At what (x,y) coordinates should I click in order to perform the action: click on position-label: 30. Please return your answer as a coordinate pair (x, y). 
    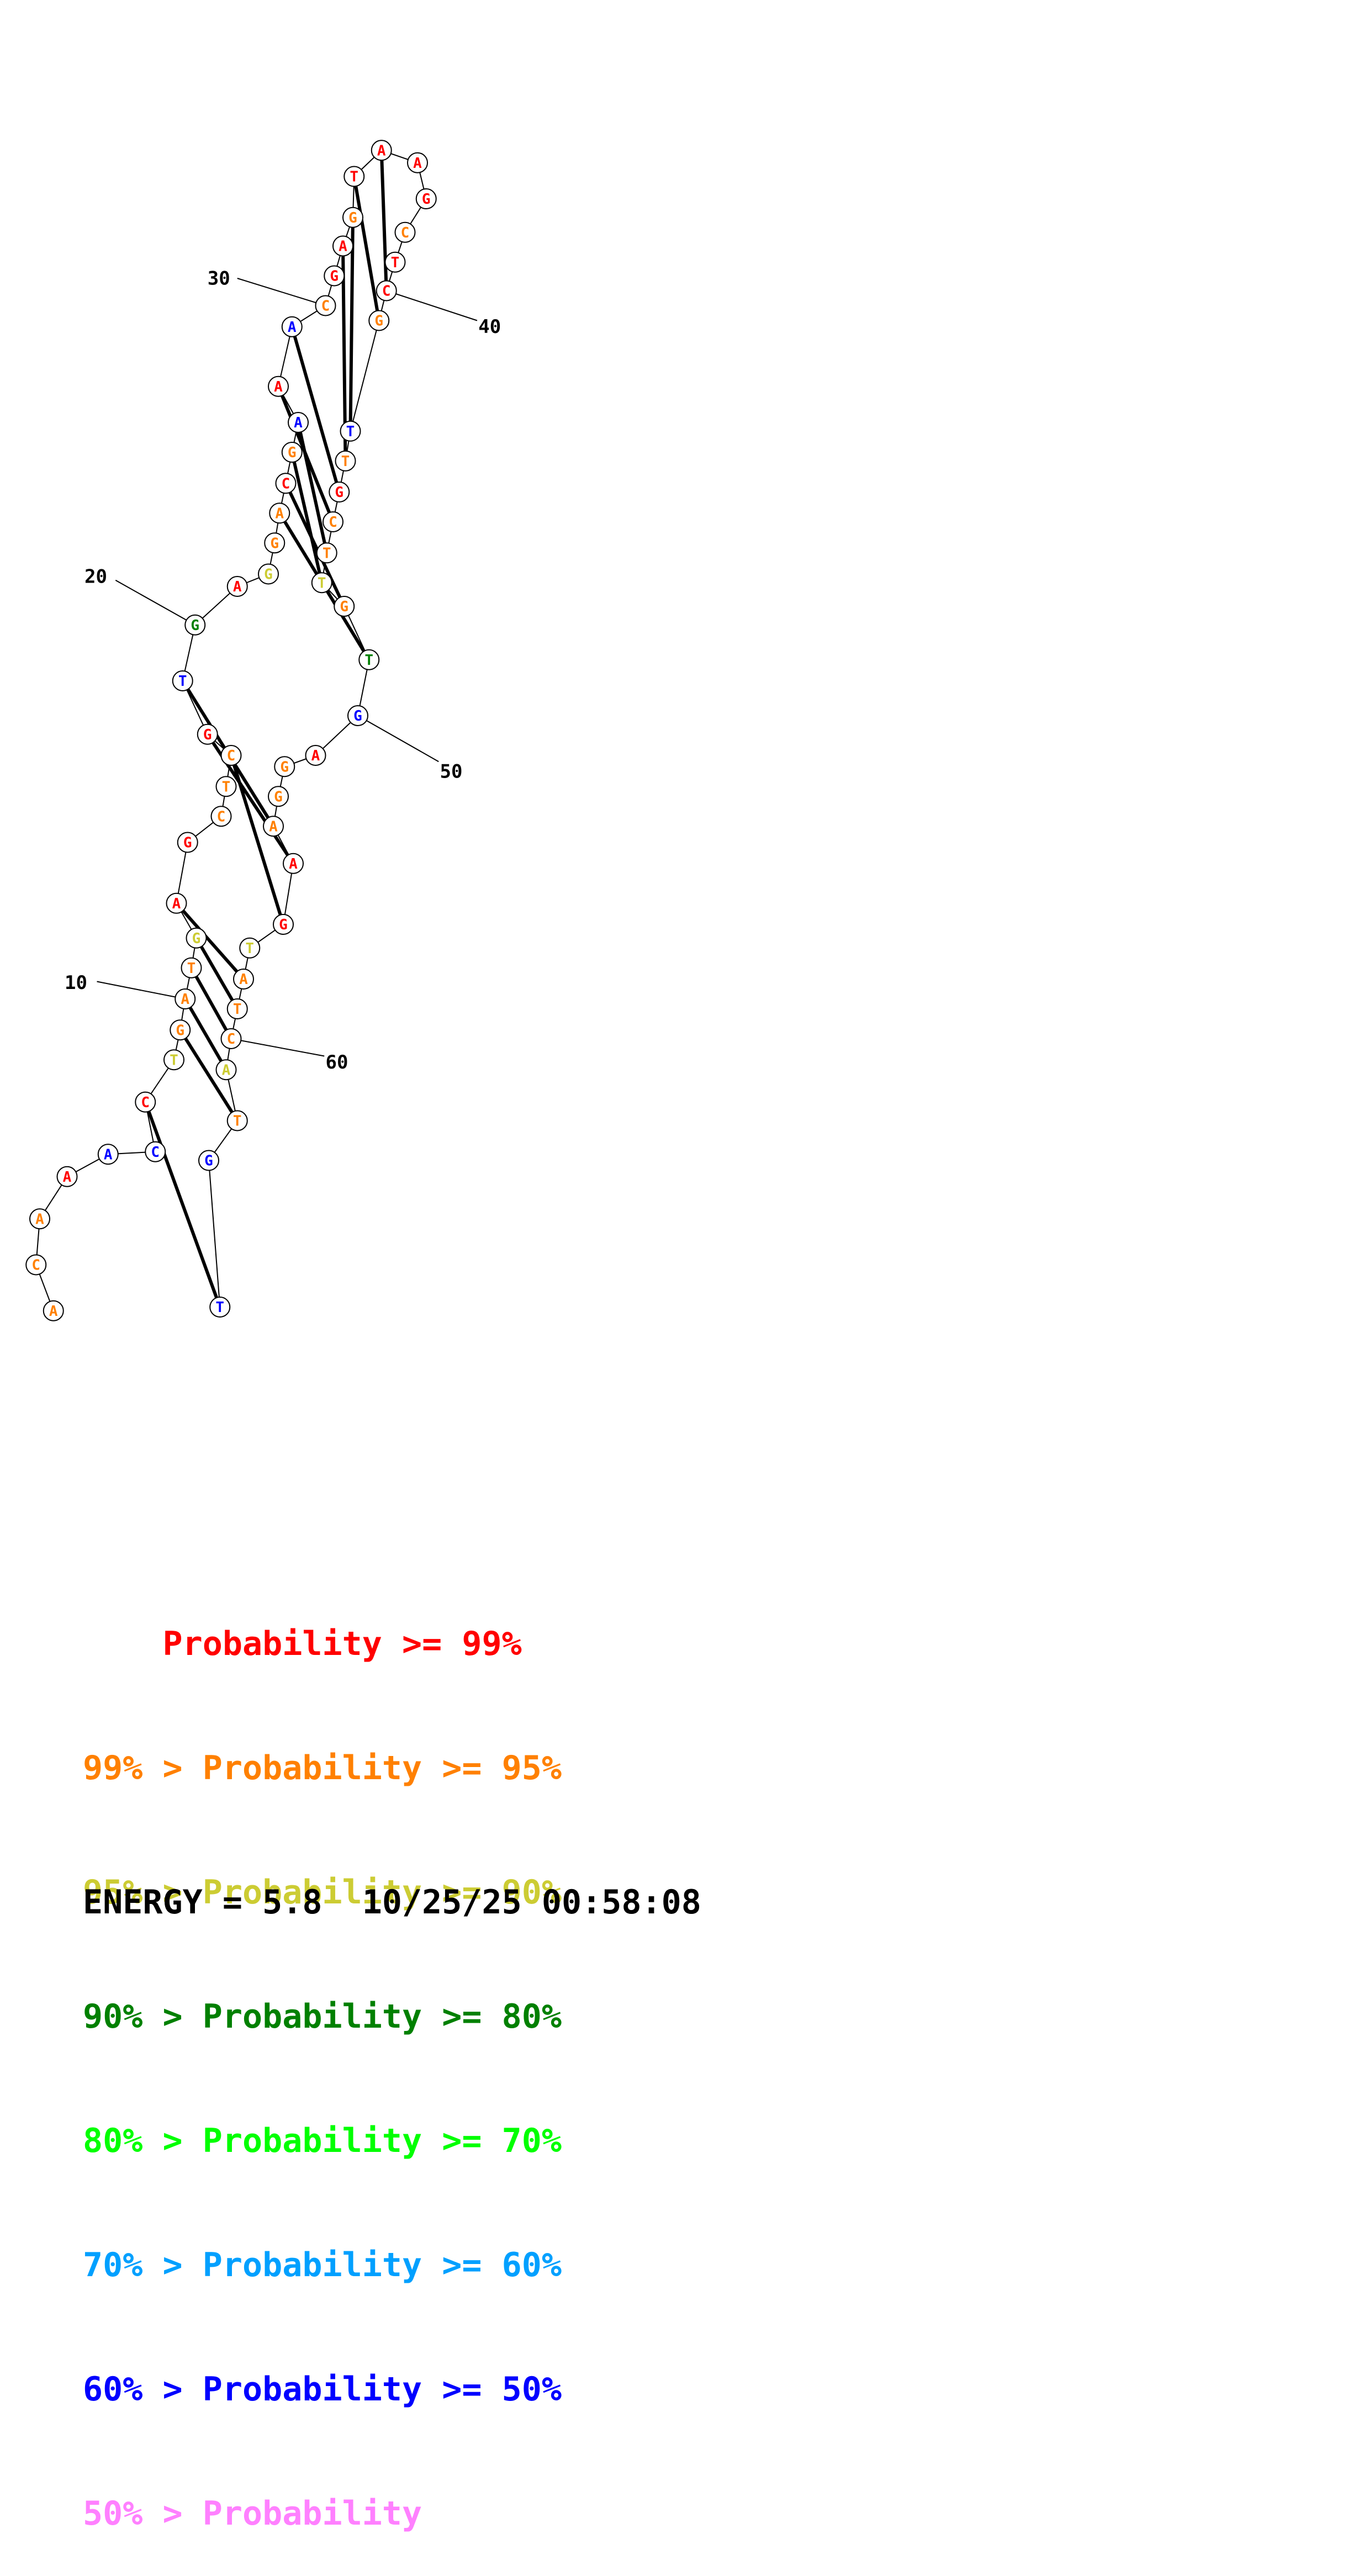
    Looking at the image, I should click on (219, 278).